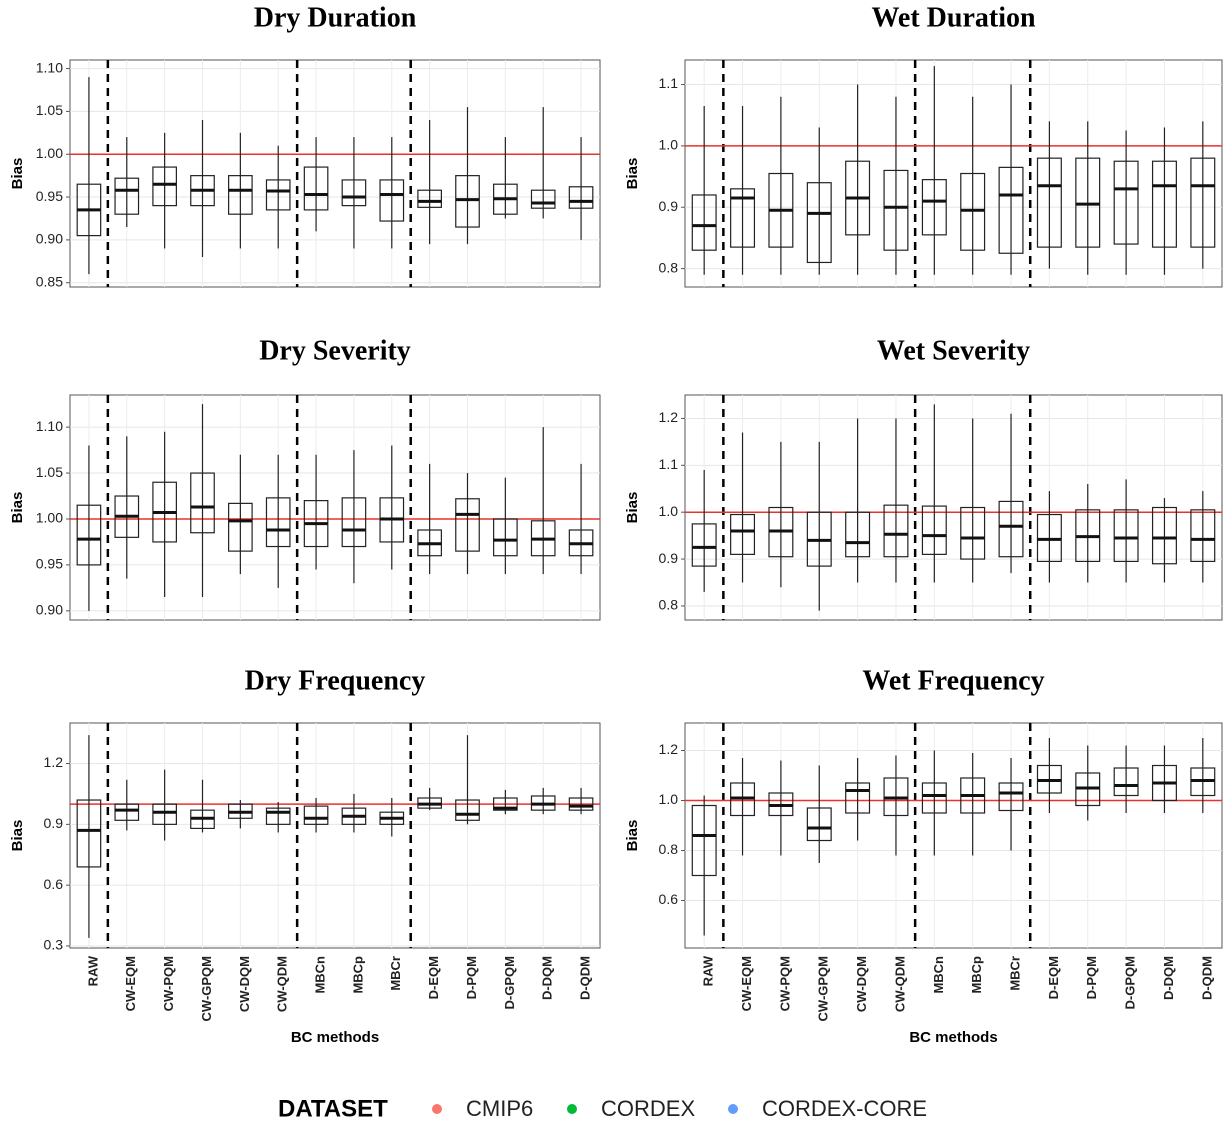 This screenshot has height=1123, width=1230. Describe the element at coordinates (49, 153) in the screenshot. I see `y-tick-label: 1.00` at that location.